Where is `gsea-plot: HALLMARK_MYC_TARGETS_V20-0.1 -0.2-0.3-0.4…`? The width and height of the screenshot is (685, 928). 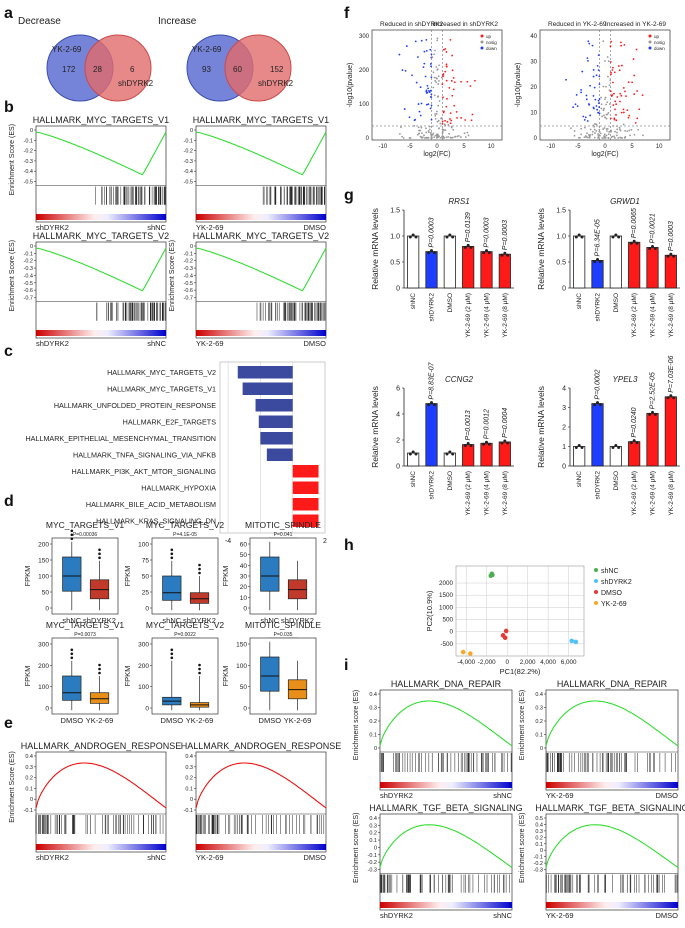
gsea-plot: HALLMARK_MYC_TARGETS_V20-0.1 -0.2-0.3-0.4… is located at coordinates (249, 289).